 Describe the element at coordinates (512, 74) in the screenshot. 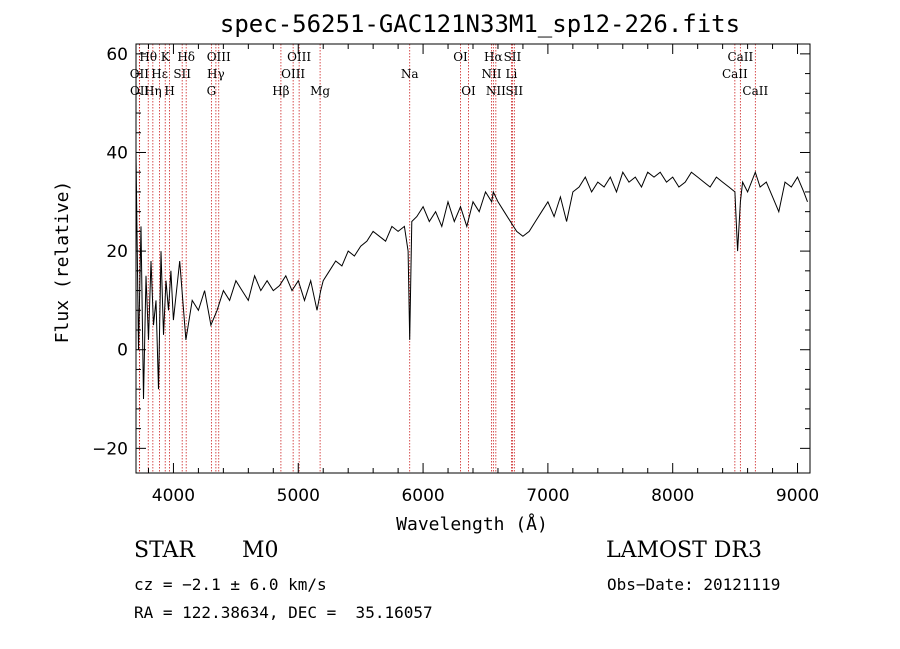

I see `spectral-line-label: Li` at that location.